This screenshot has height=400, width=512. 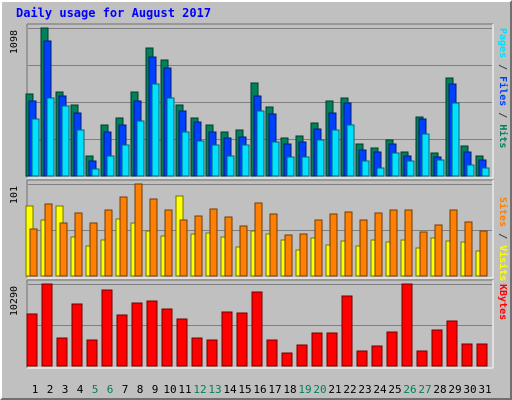 I want to click on day-label-9: 9, so click(x=155, y=389).